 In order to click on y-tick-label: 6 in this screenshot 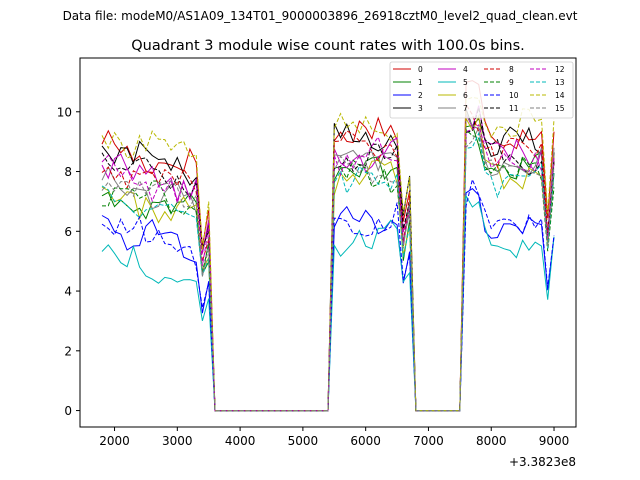, I will do `click(68, 232)`.